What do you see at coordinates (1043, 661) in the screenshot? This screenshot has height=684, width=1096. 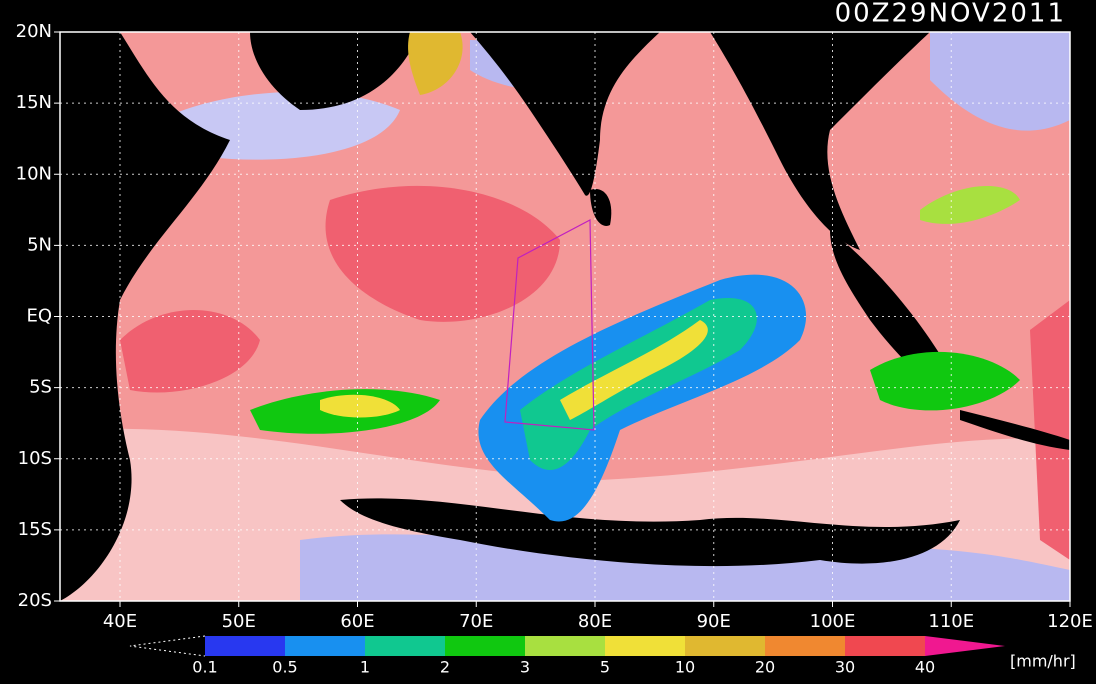 I see `colorbar-unit: [mm/hr]` at bounding box center [1043, 661].